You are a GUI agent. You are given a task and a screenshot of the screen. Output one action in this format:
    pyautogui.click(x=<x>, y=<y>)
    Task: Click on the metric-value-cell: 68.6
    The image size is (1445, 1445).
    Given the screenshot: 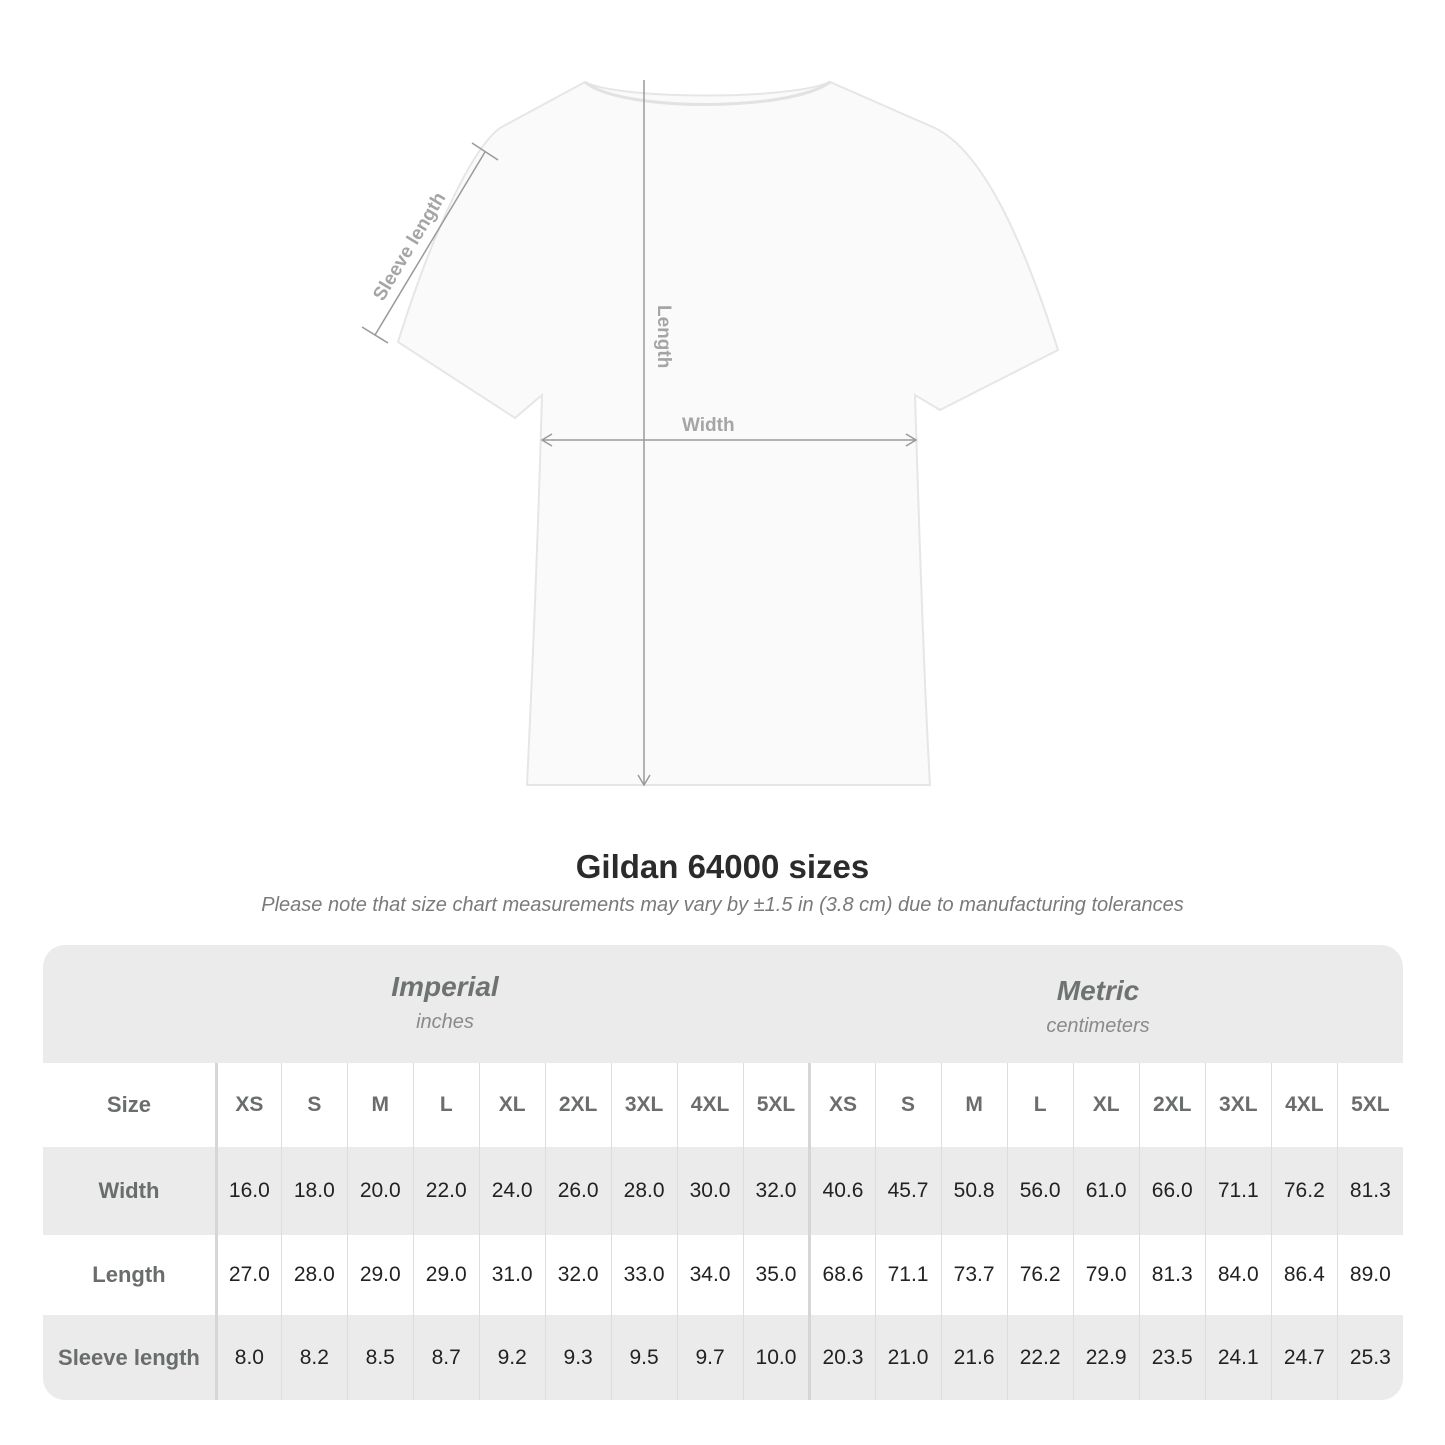 What is the action you would take?
    pyautogui.click(x=841, y=1275)
    